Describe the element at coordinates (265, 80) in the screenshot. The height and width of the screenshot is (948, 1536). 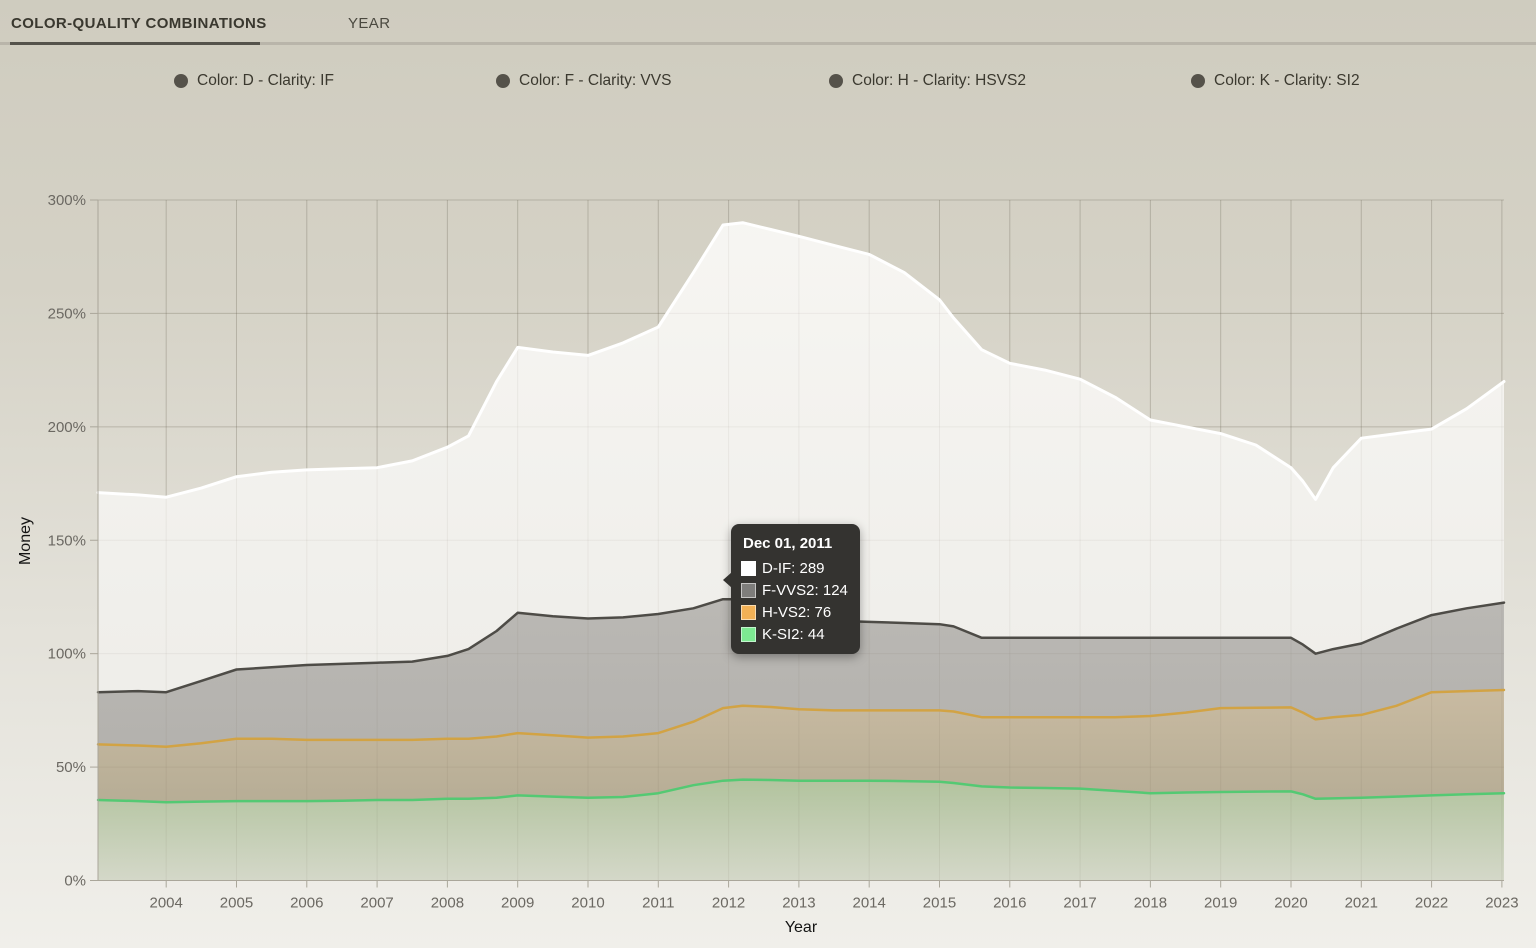
I see `legend-label: Color: D - Clarity: IF` at that location.